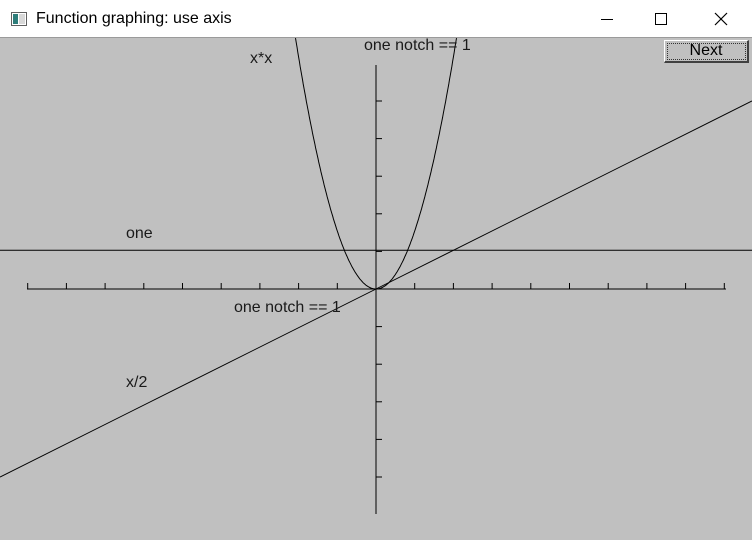 Image resolution: width=752 pixels, height=540 pixels. I want to click on x-axis-label: one notch == 1, so click(287, 307).